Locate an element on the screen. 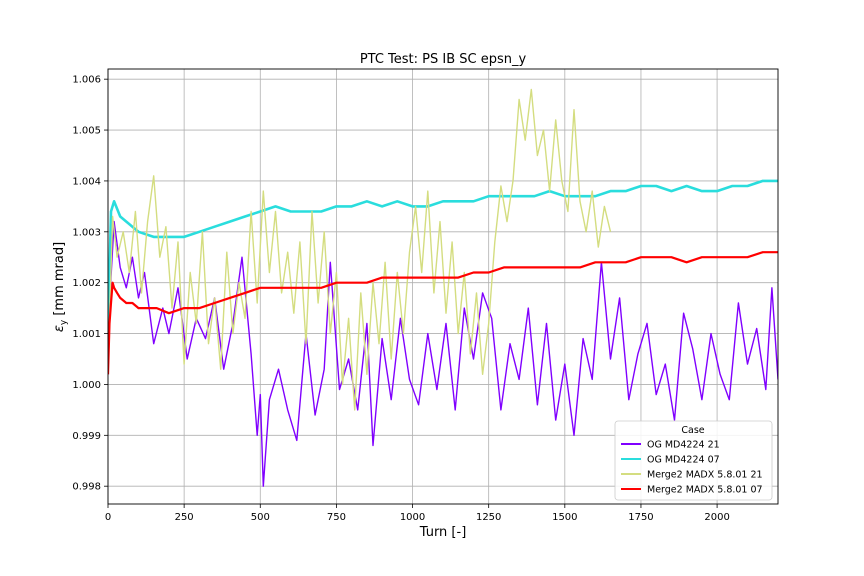 Image resolution: width=864 pixels, height=576 pixels. y-tick-label: 1.000 is located at coordinates (86, 385).